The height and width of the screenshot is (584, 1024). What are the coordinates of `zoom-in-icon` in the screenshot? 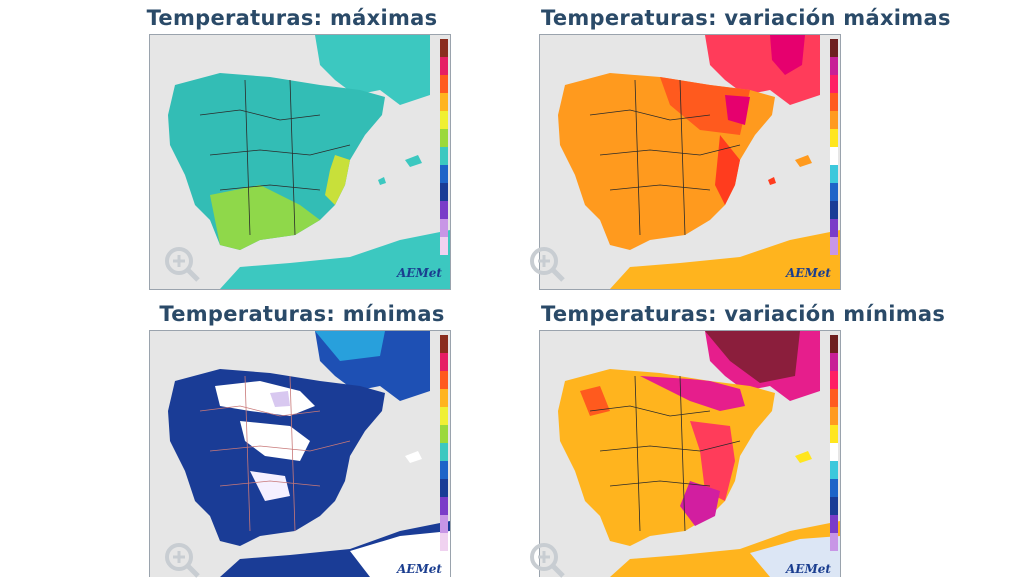 It's located at (182, 264).